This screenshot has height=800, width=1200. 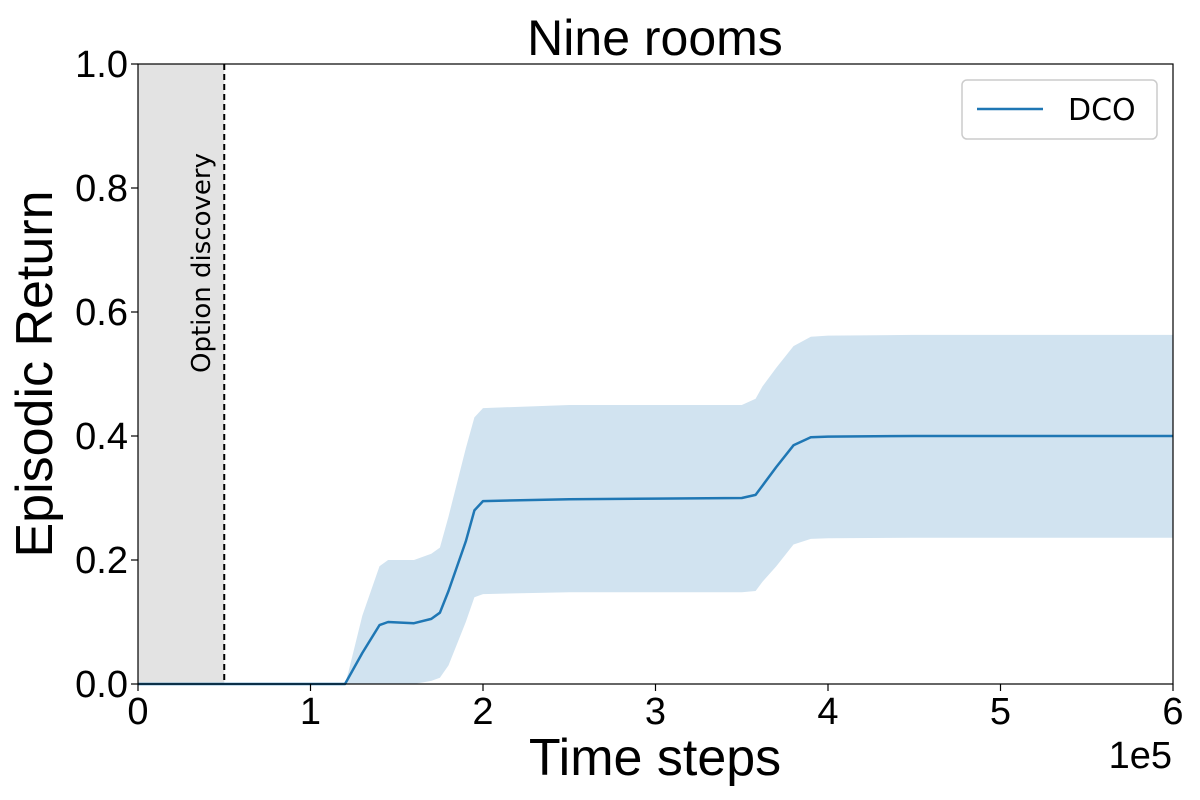 I want to click on x-tick-label: 6, so click(x=1172, y=712).